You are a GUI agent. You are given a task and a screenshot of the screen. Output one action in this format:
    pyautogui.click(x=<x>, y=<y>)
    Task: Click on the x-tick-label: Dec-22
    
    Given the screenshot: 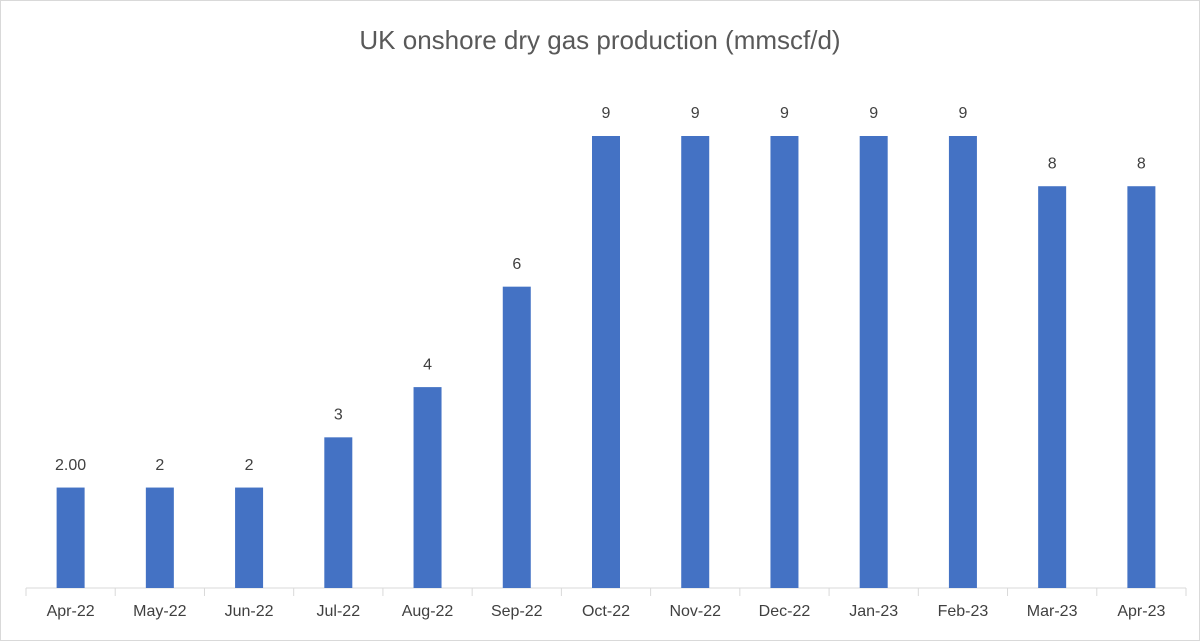 What is the action you would take?
    pyautogui.click(x=785, y=611)
    